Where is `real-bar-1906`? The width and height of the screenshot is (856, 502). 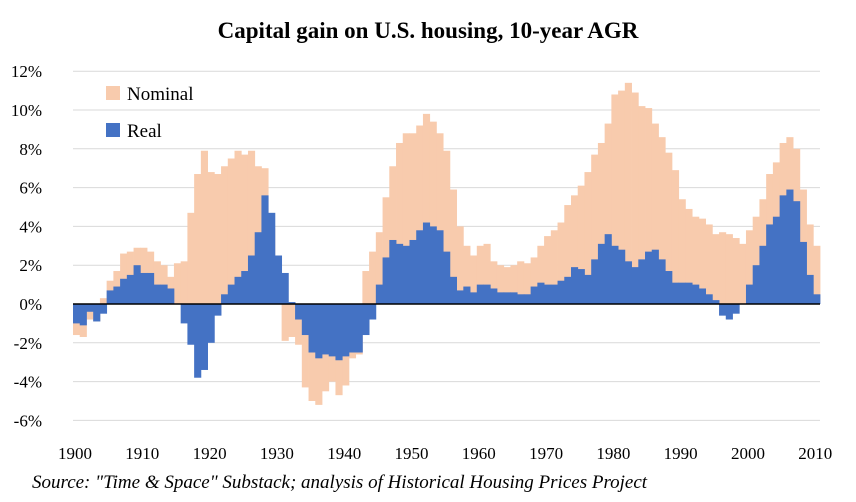
real-bar-1906 is located at coordinates (117, 295).